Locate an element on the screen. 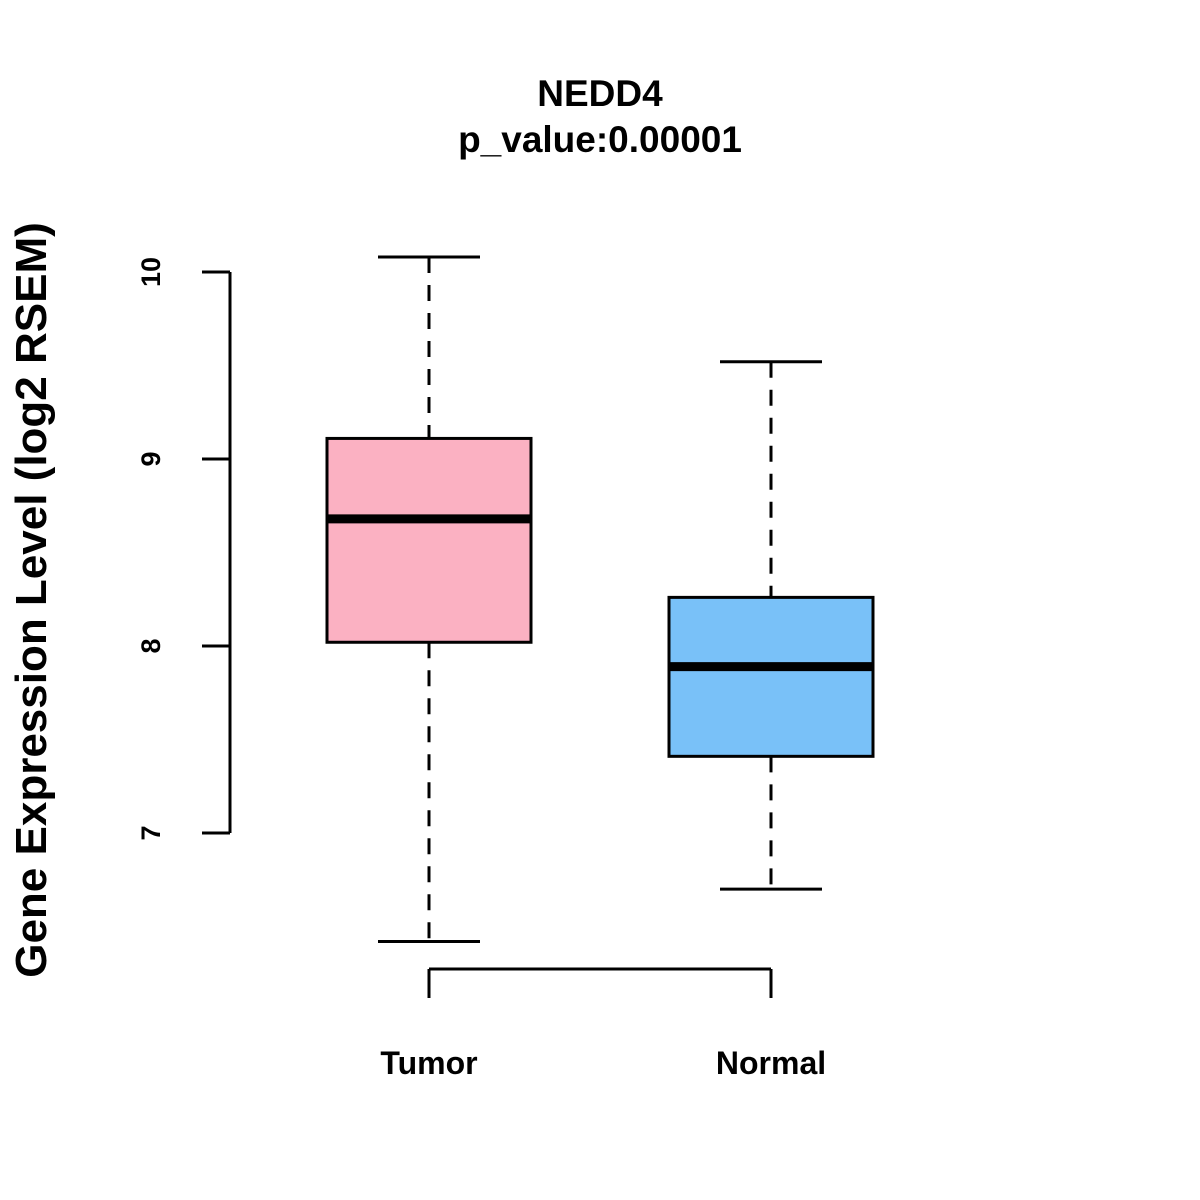 This screenshot has height=1200, width=1200. y-tick-label: 9 is located at coordinates (151, 458).